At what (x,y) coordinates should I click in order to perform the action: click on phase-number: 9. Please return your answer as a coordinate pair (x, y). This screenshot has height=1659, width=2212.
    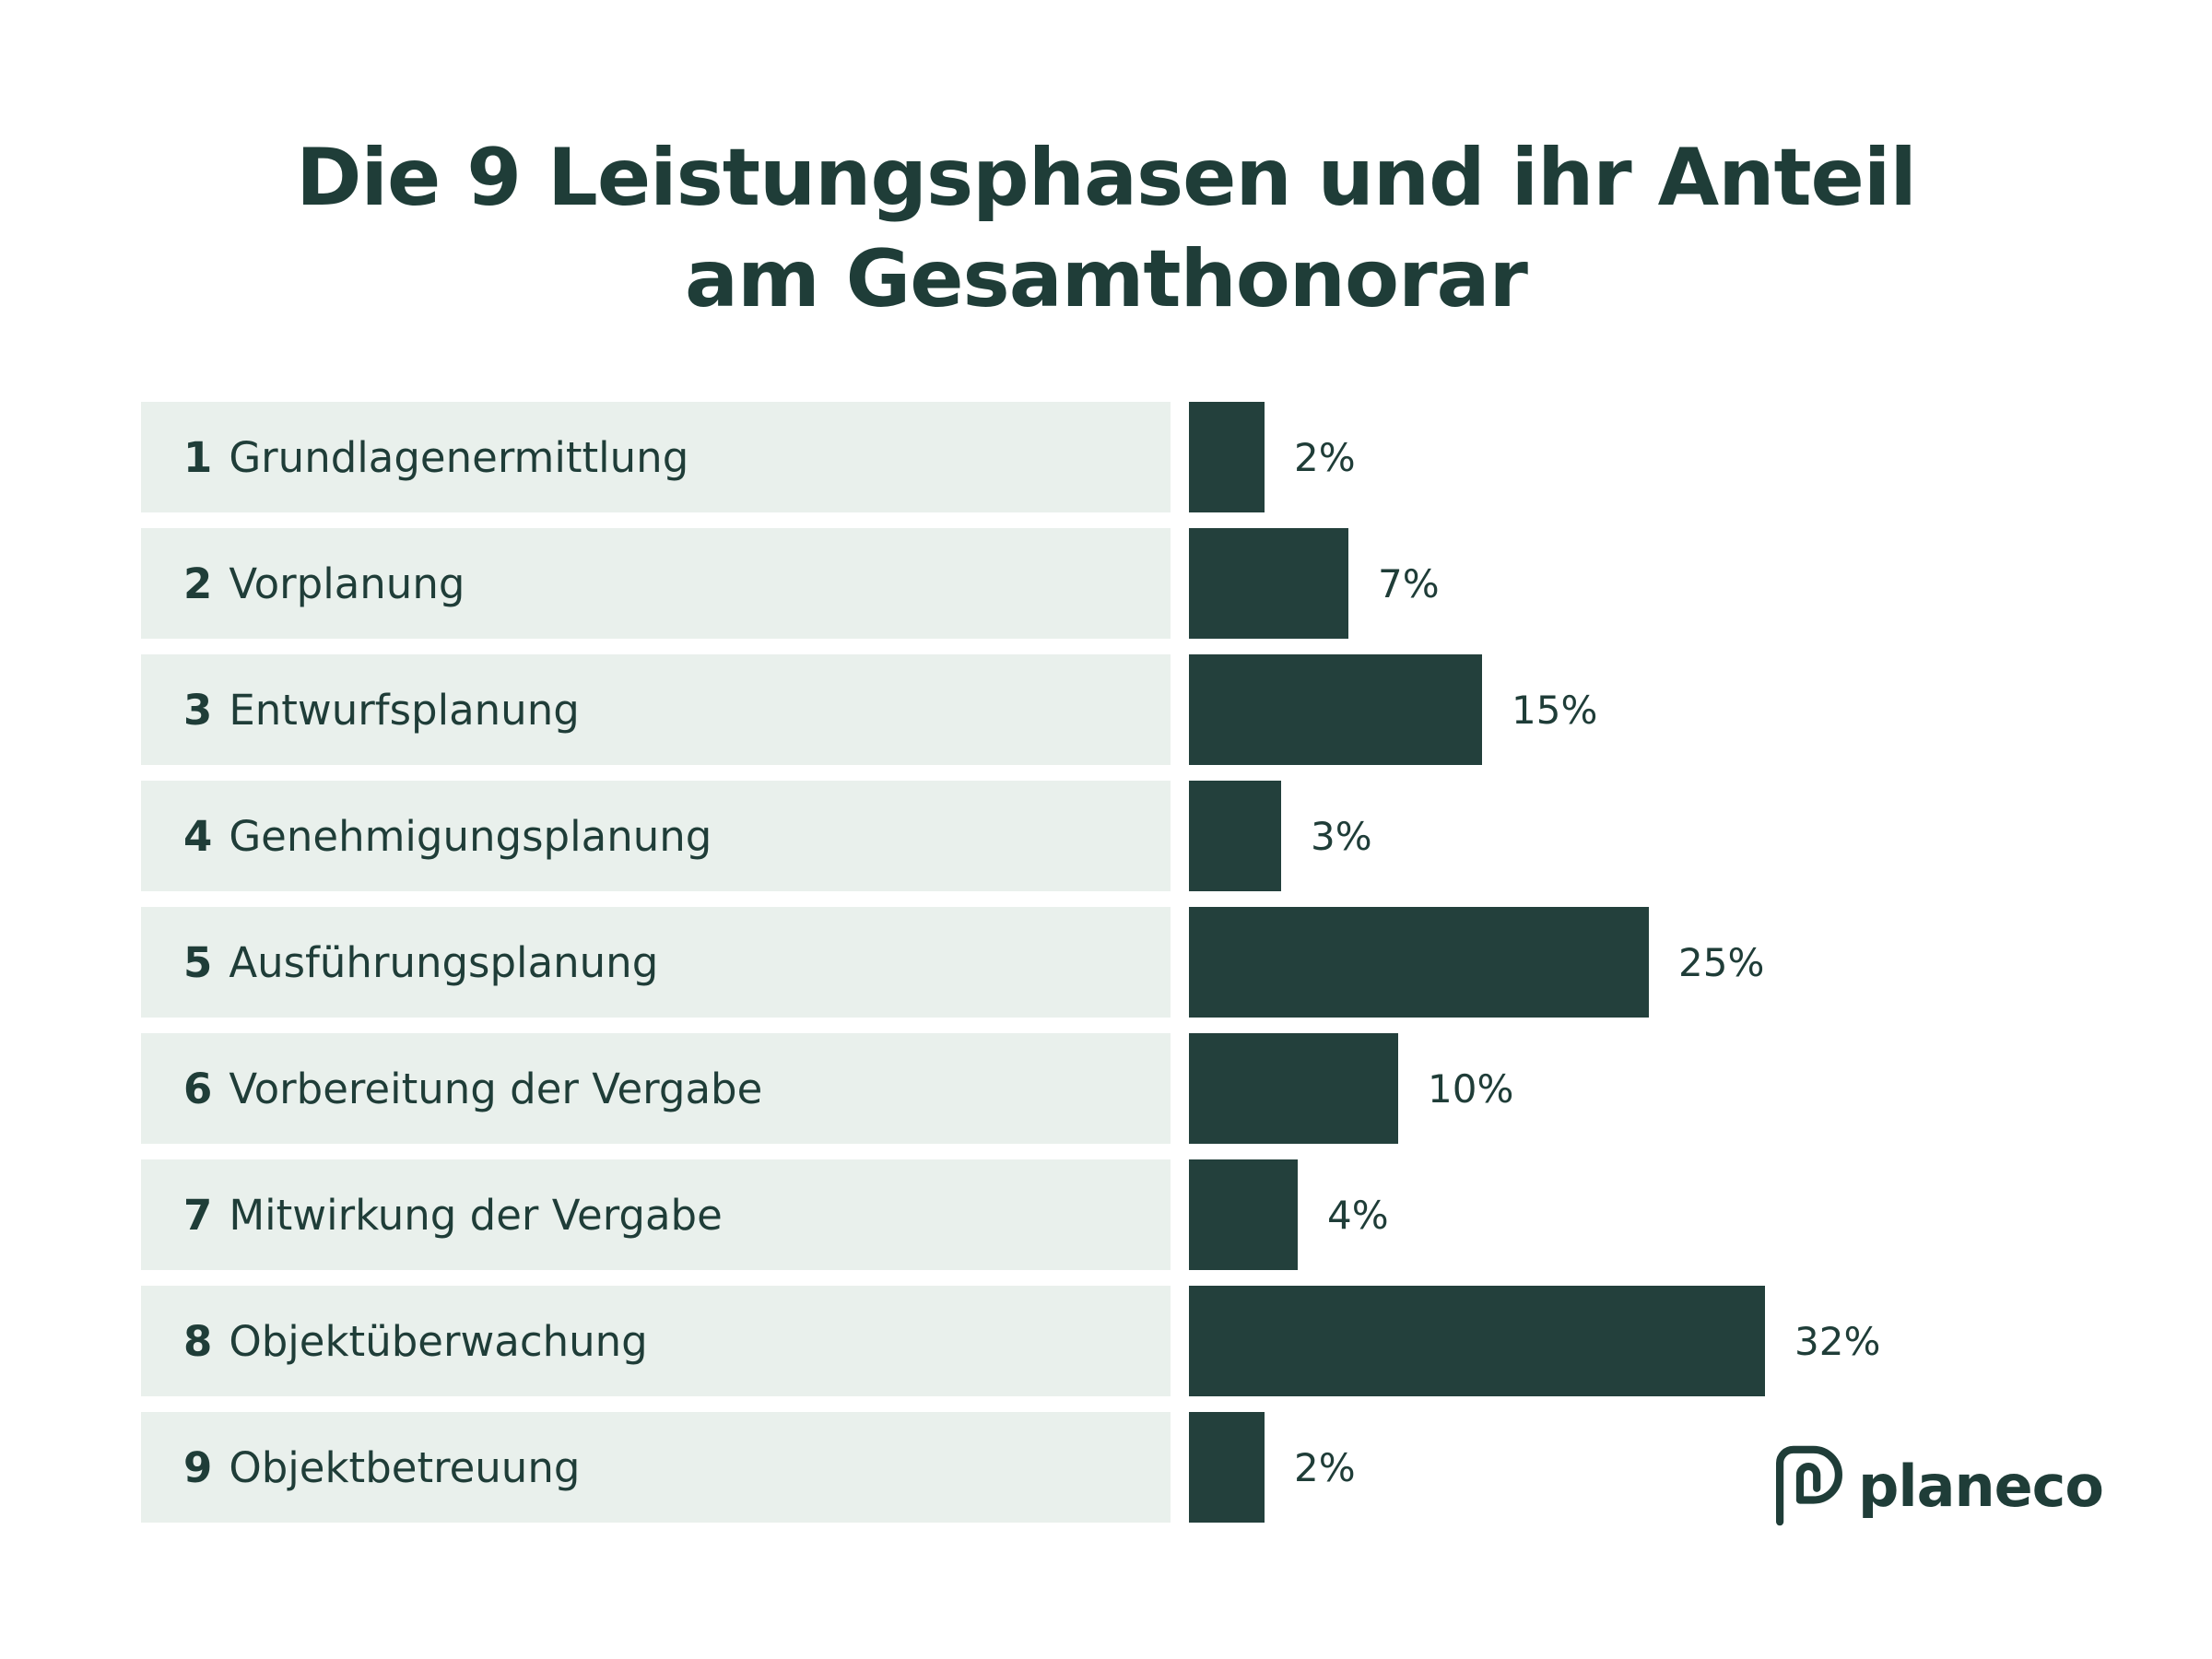
    Looking at the image, I should click on (198, 1467).